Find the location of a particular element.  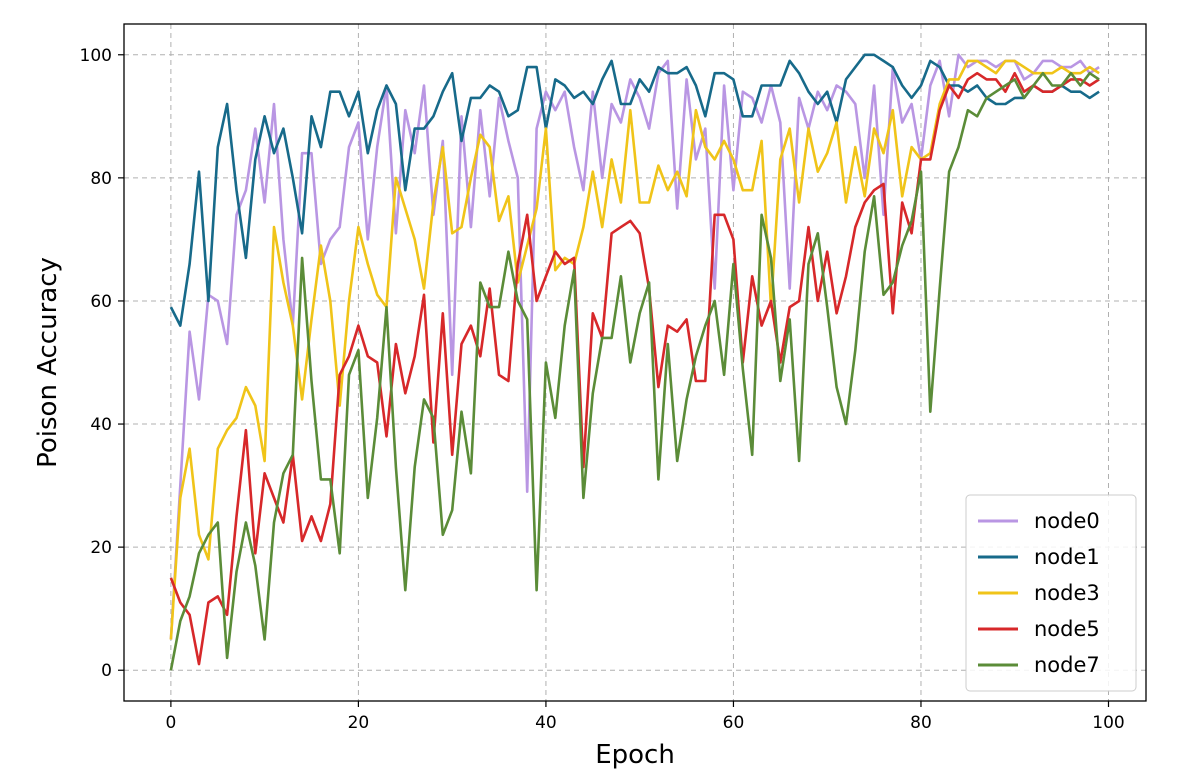

y-tick-label: 100 is located at coordinates (96, 56).